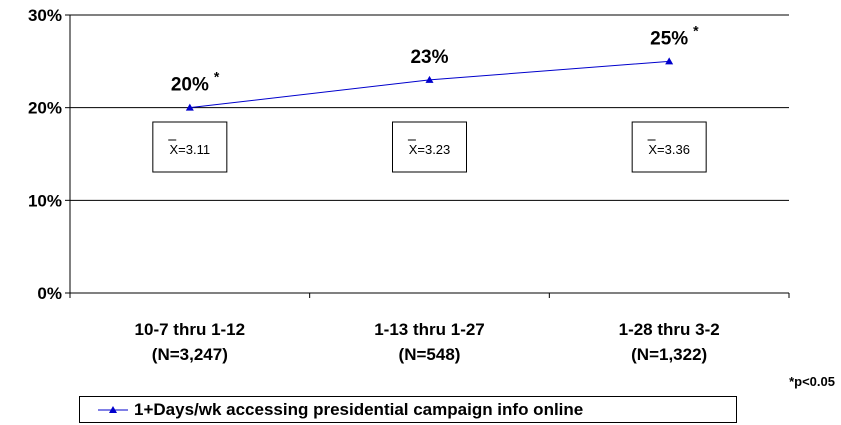 Image resolution: width=841 pixels, height=425 pixels. What do you see at coordinates (45, 15) in the screenshot?
I see `y-tick-label: 30%` at bounding box center [45, 15].